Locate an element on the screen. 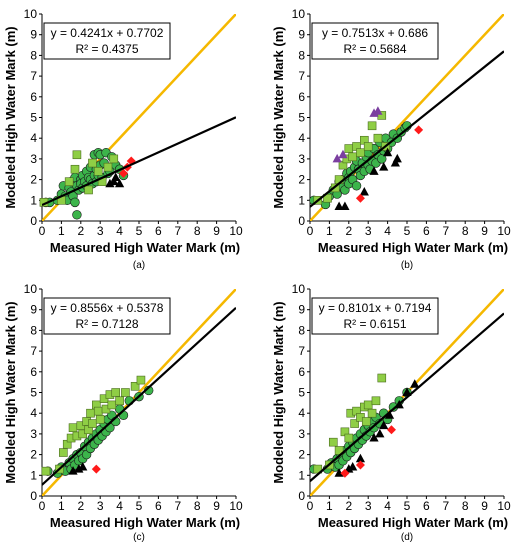  y-tick-label: 3 is located at coordinates (301, 434).